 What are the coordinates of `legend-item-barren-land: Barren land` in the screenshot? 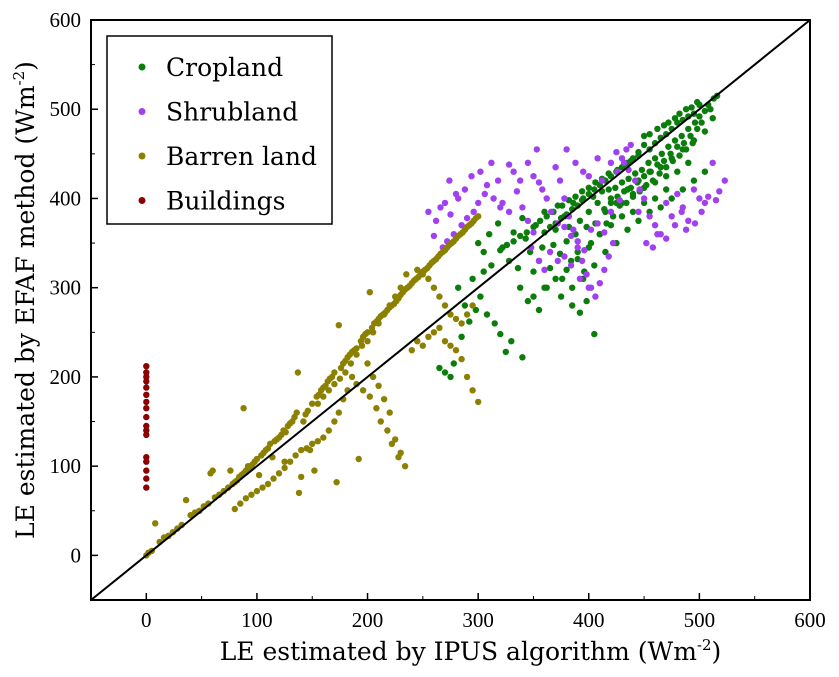 It's located at (227, 156).